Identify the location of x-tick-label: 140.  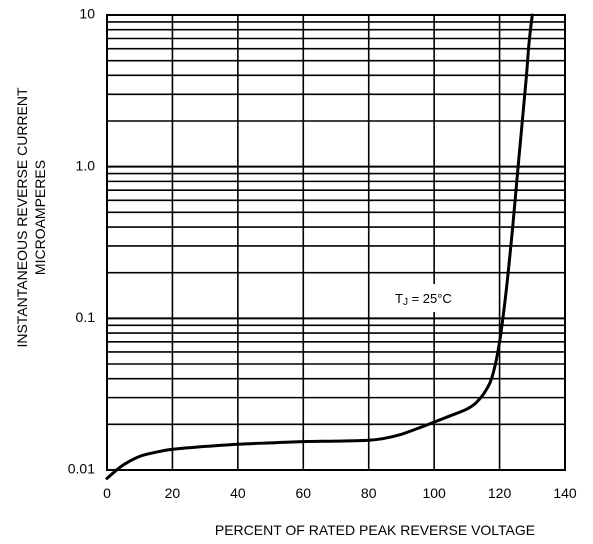
(565, 493).